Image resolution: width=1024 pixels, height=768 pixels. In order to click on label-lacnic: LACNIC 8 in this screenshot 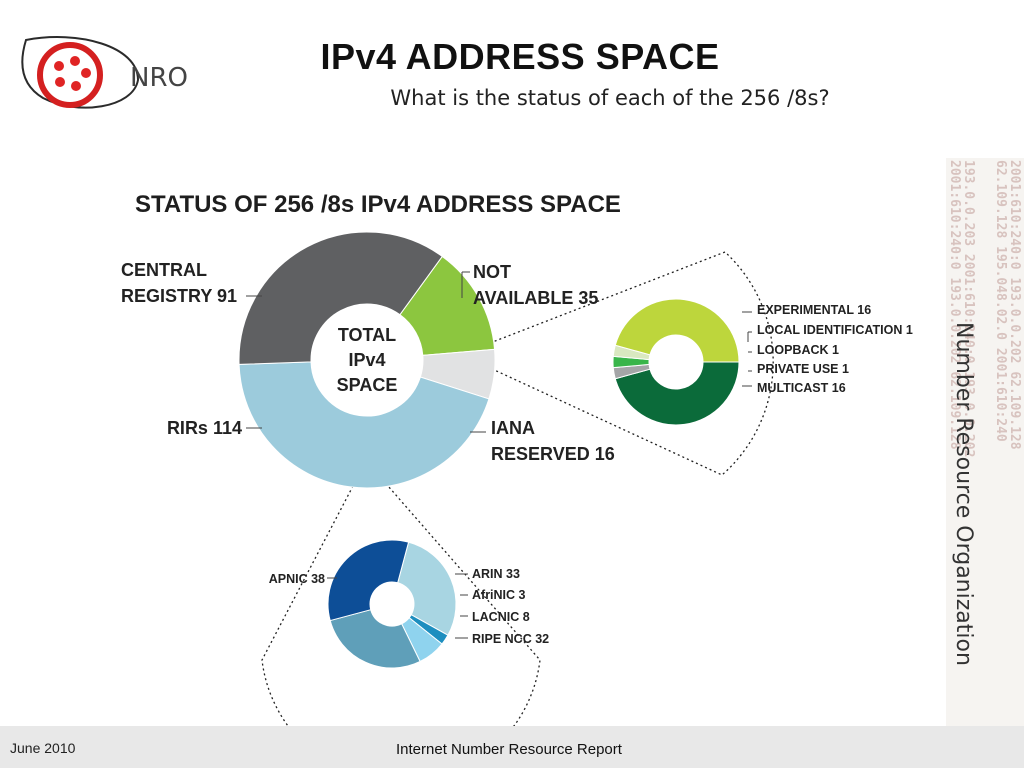, I will do `click(501, 617)`.